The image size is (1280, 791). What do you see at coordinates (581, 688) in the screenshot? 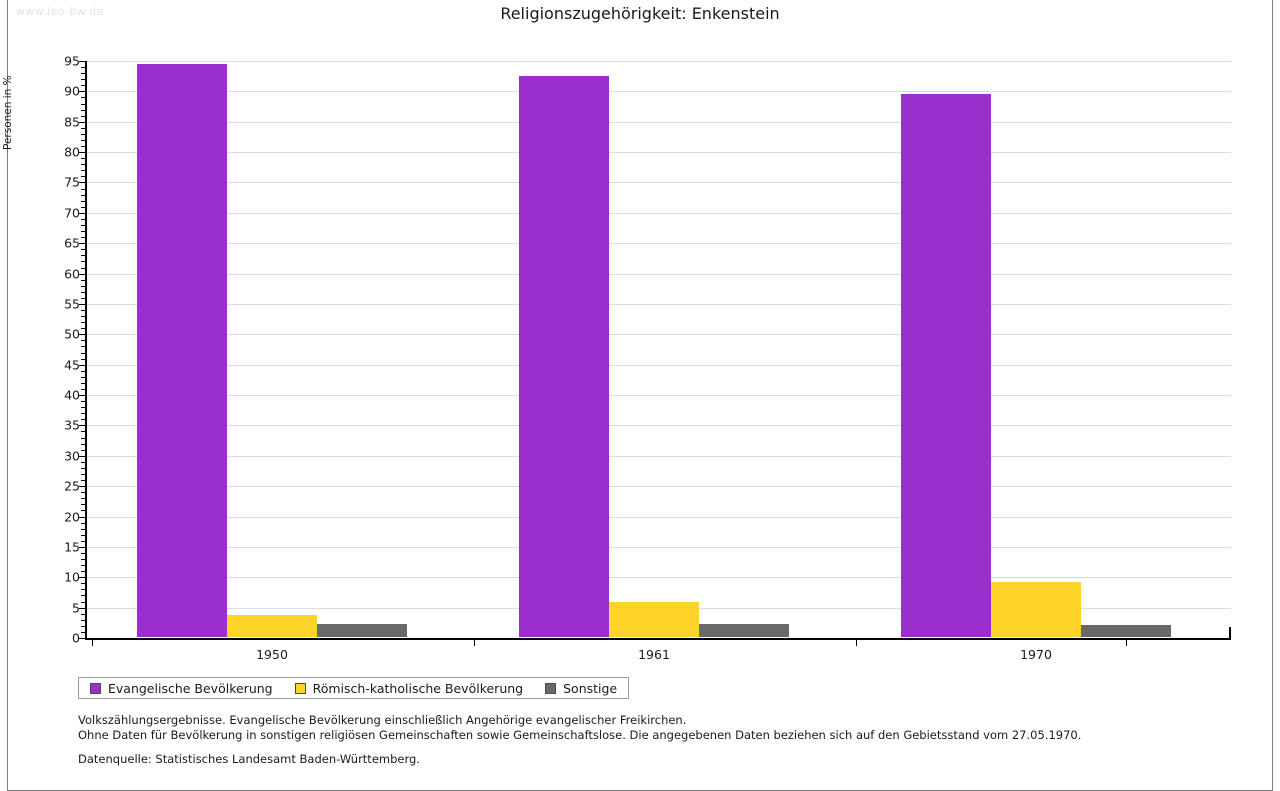
I see `legend-item-2: Sonstige` at bounding box center [581, 688].